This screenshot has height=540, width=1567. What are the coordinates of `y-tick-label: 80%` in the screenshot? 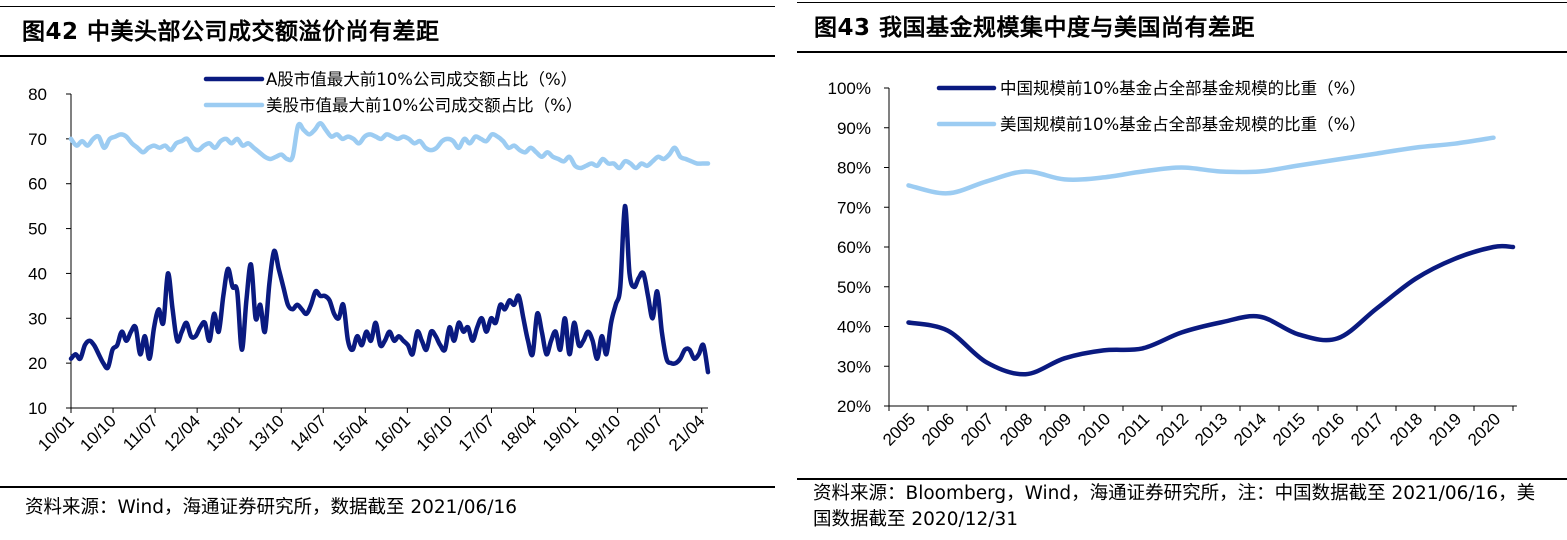 It's located at (854, 168).